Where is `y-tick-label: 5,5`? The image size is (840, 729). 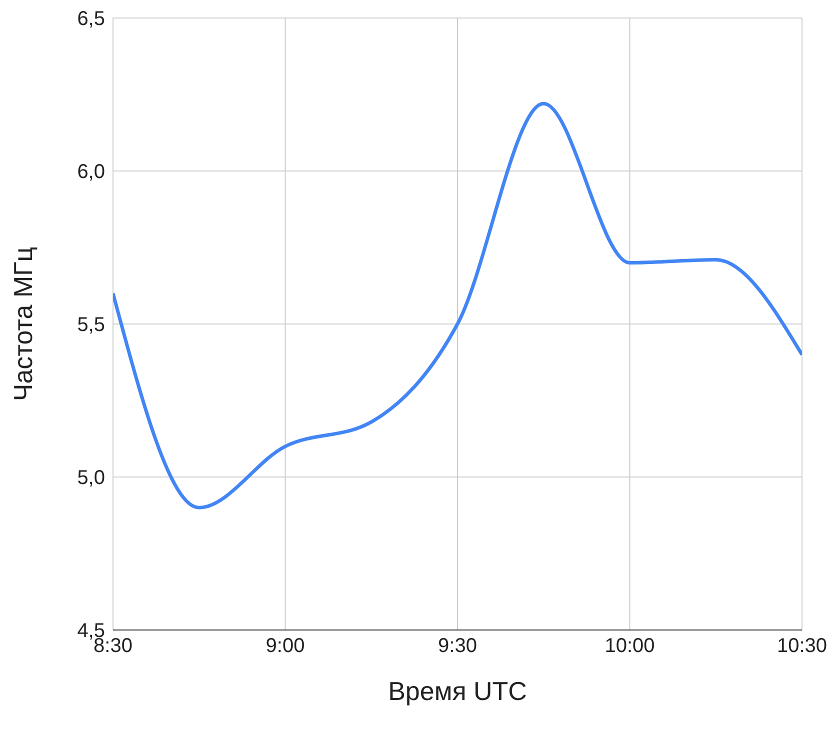
y-tick-label: 5,5 is located at coordinates (91, 325).